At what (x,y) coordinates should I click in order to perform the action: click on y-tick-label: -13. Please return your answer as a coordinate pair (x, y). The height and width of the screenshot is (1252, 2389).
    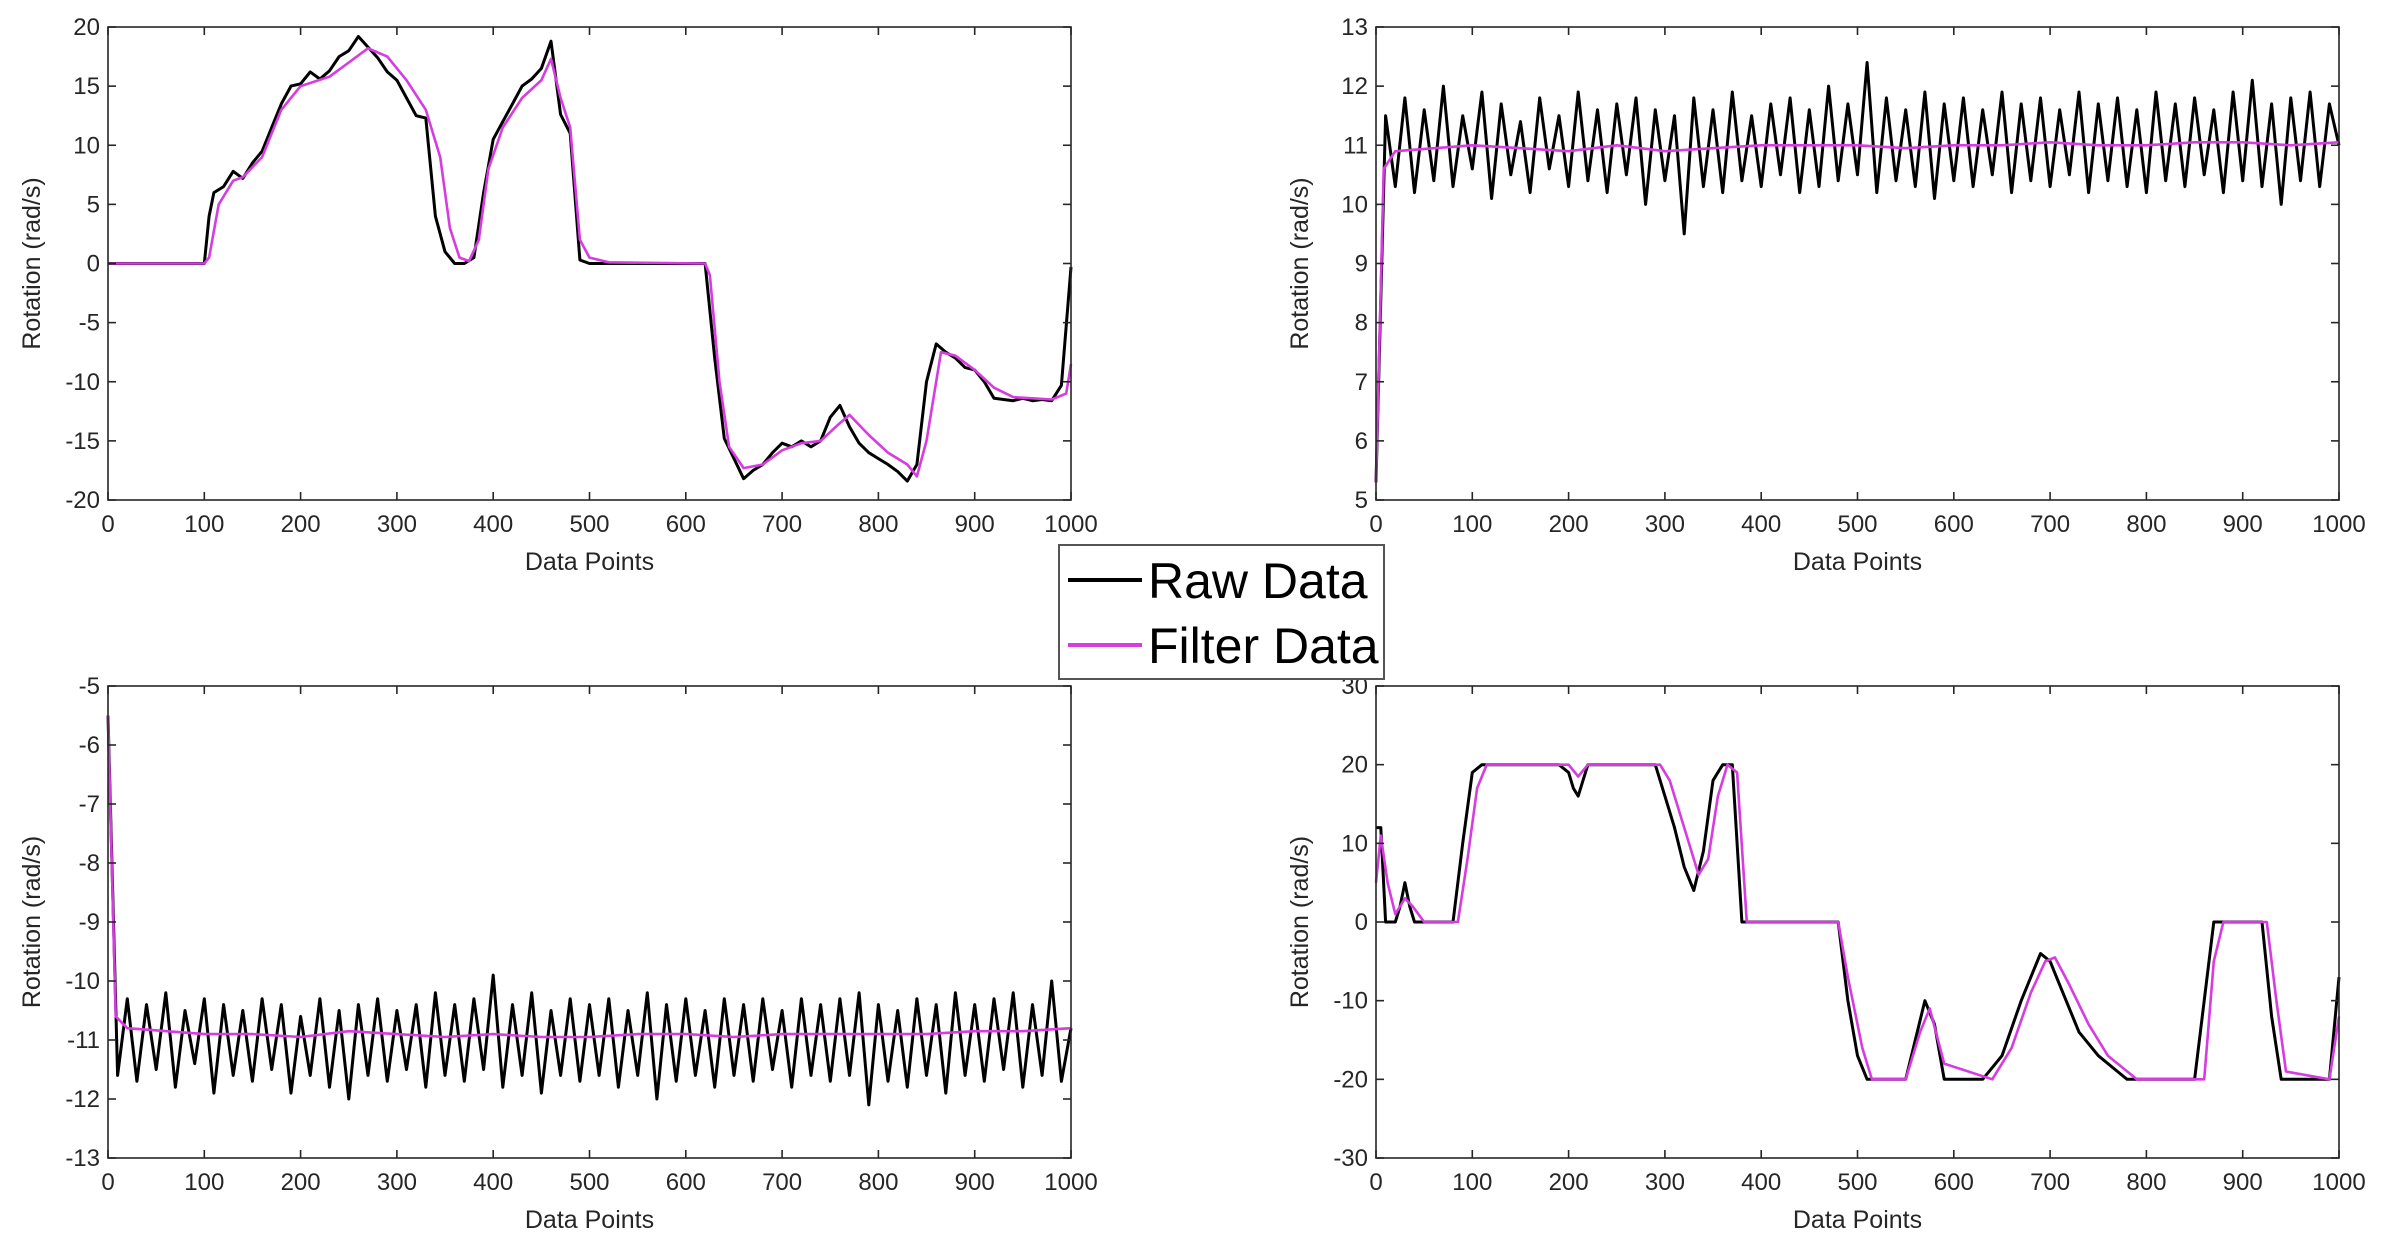
    Looking at the image, I should click on (82, 1158).